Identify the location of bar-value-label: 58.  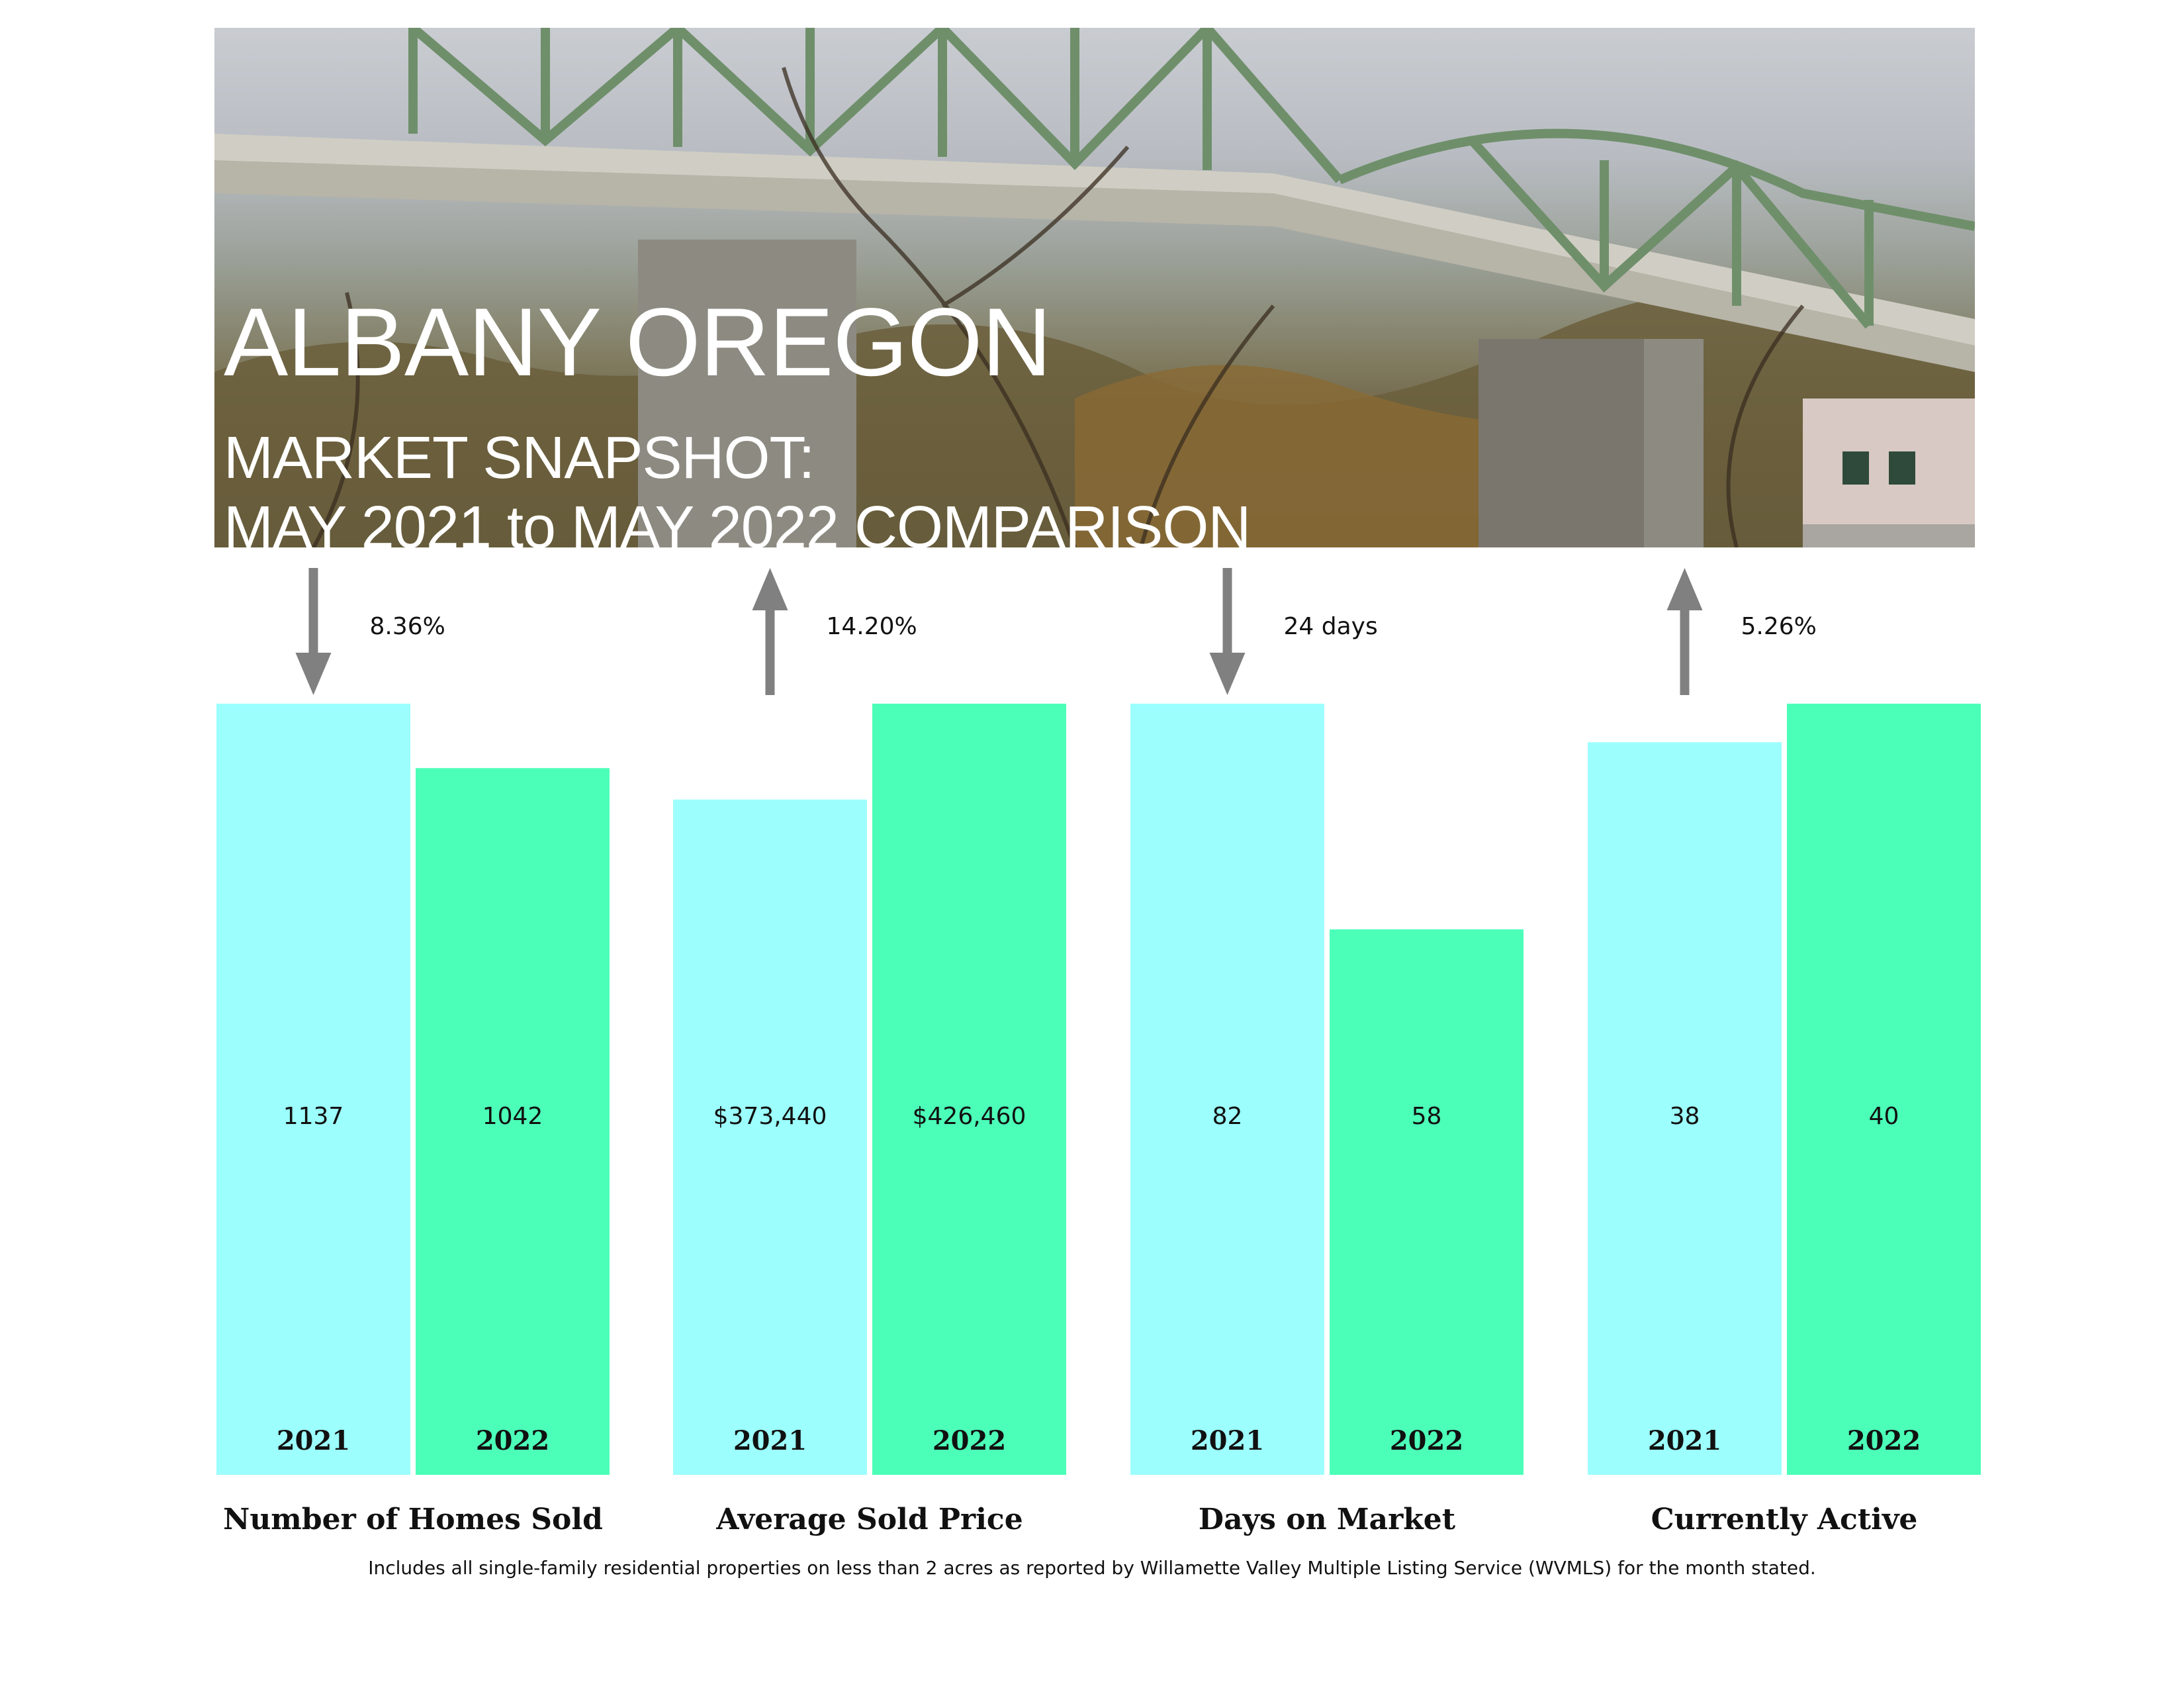
(1427, 1116).